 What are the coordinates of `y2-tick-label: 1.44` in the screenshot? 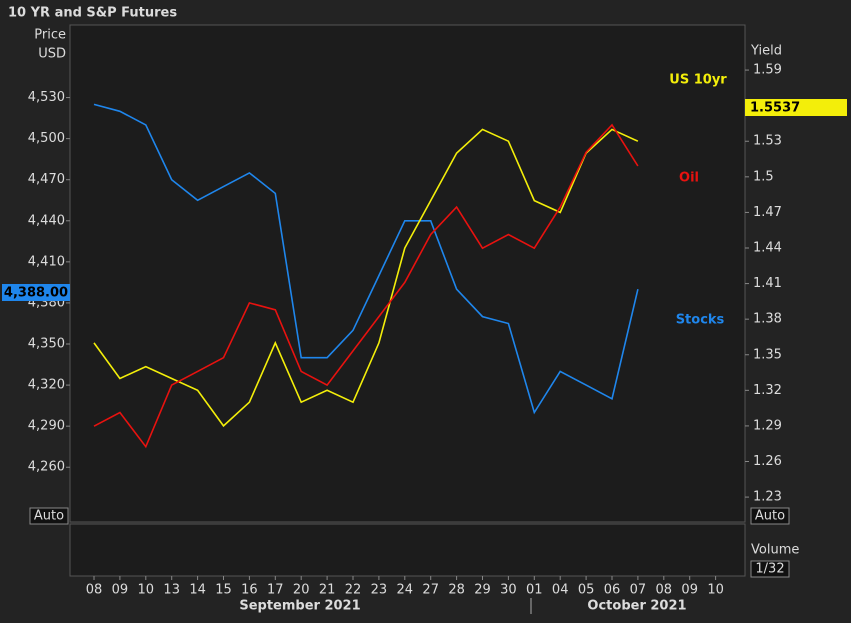 It's located at (767, 247).